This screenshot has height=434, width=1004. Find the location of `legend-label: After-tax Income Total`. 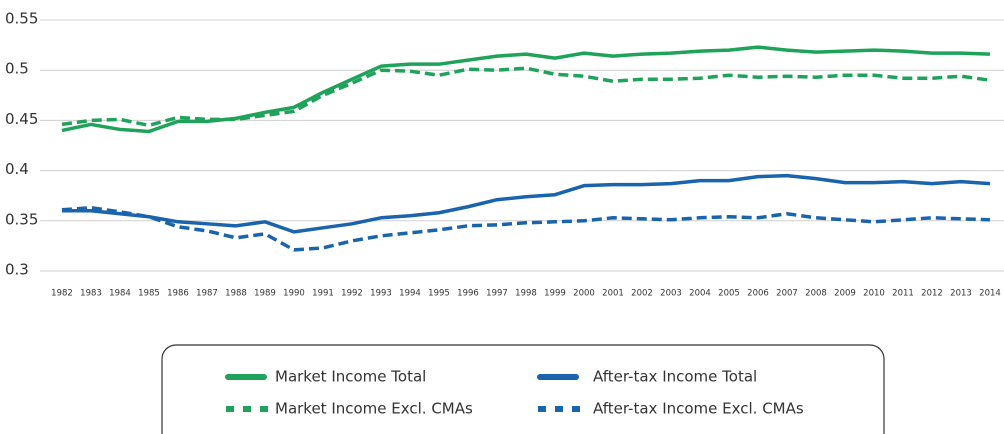

legend-label: After-tax Income Total is located at coordinates (675, 377).